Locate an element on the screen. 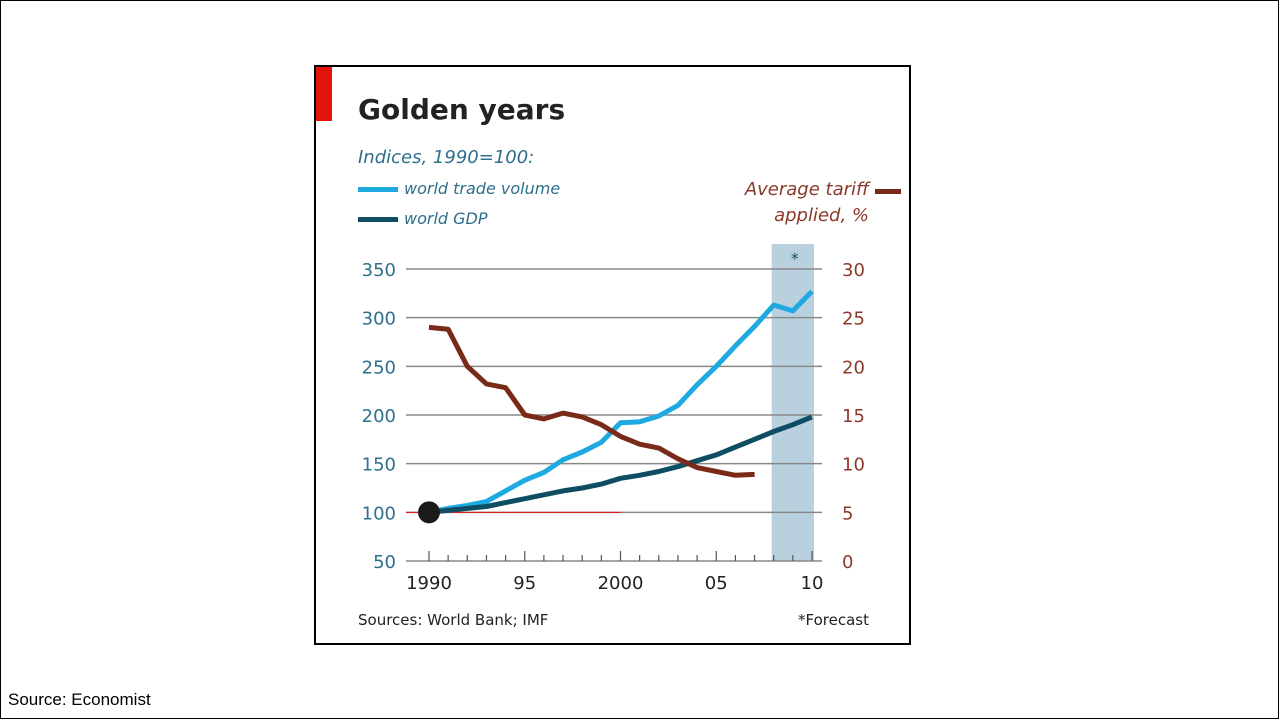 The width and height of the screenshot is (1279, 719). right-tick-label: 10 is located at coordinates (853, 465).